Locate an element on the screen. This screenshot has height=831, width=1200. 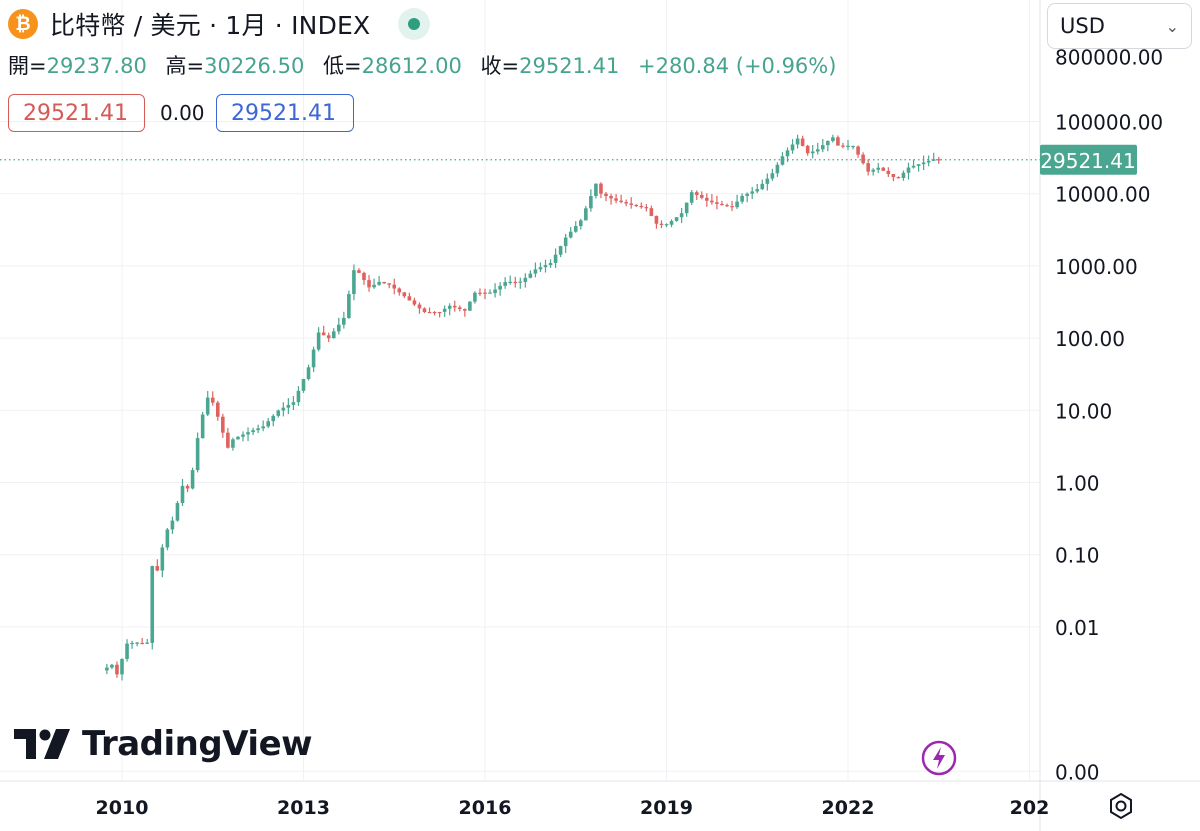
symbol-header: ₿ 比特幣 / 美元 · 1月 · INDEX is located at coordinates (219, 24).